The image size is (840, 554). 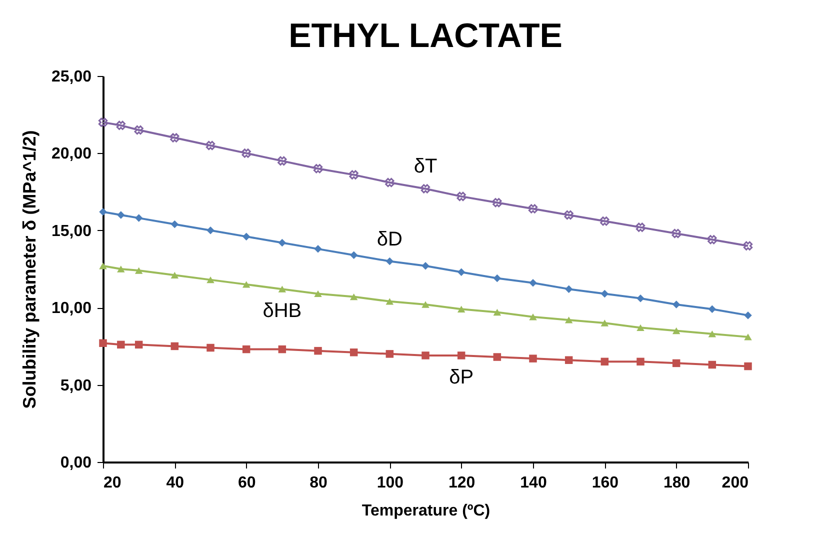 What do you see at coordinates (71, 77) in the screenshot?
I see `y-tick-label: 25,00` at bounding box center [71, 77].